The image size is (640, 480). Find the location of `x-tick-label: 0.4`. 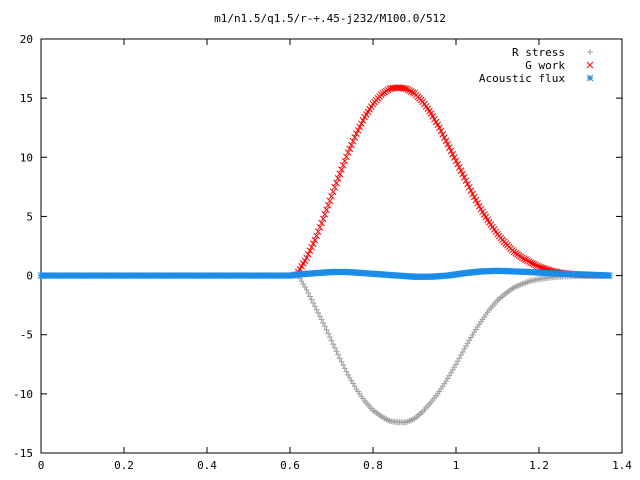

x-tick-label: 0.4 is located at coordinates (207, 465).